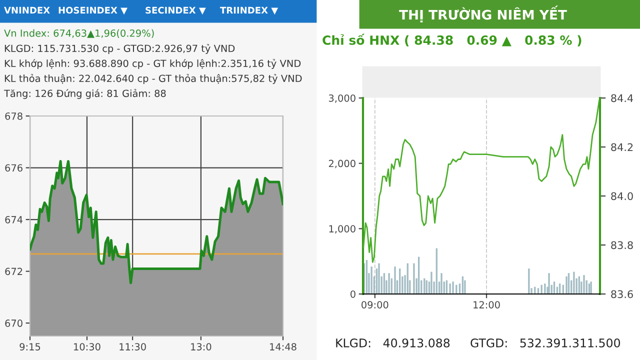  Describe the element at coordinates (152, 64) in the screenshot. I see `text: KL khớp lệnh: 93.688.890 cp - GT khớp lệnh:2.351,16 tỷ VND` at that location.